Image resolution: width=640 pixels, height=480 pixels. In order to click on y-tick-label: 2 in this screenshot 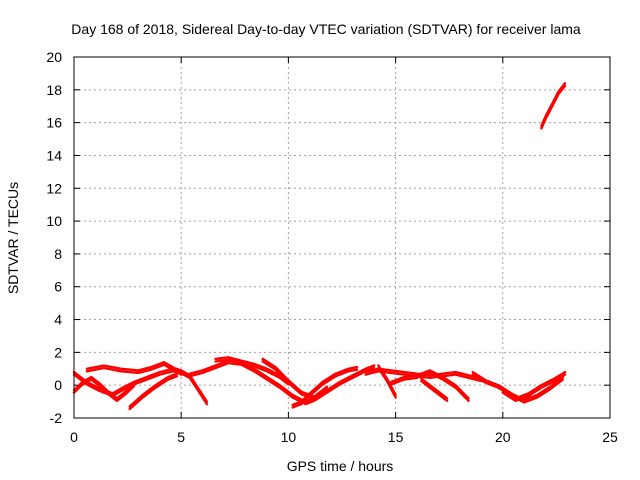, I will do `click(58, 352)`.